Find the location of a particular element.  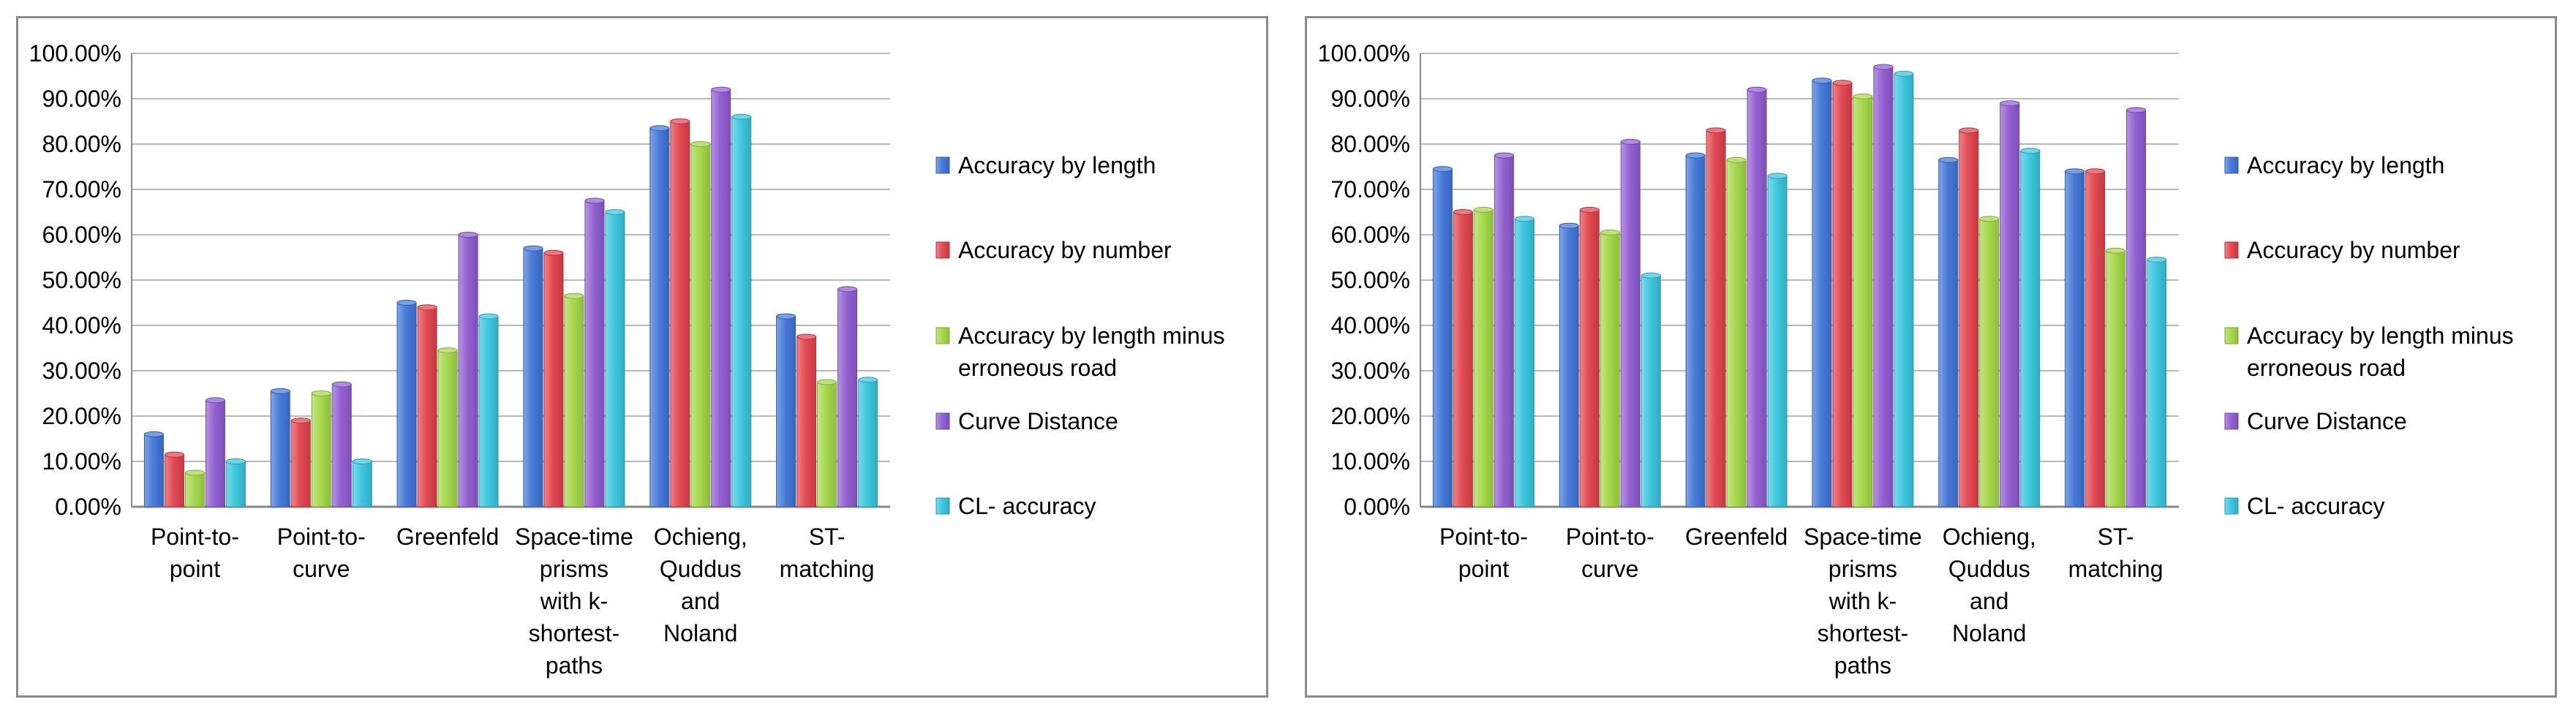

x-category-label: Ochieng, is located at coordinates (1989, 537).